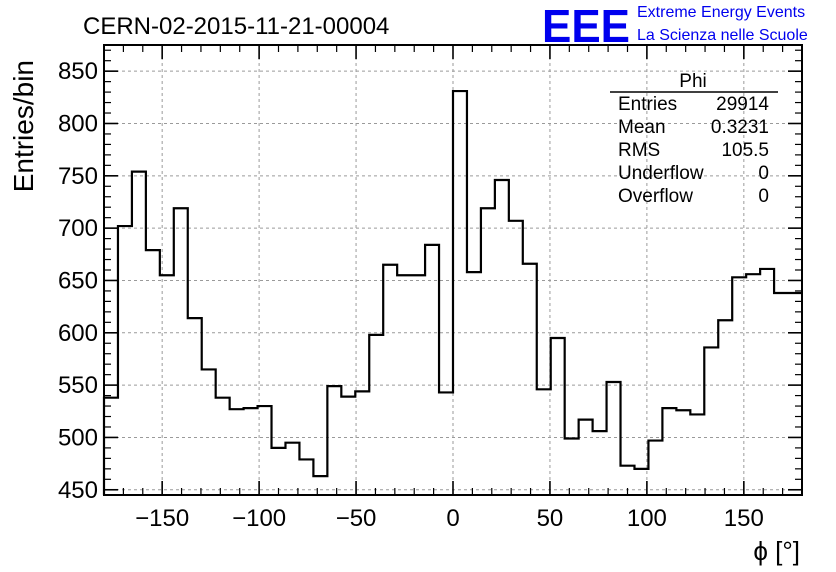 This screenshot has height=572, width=836. Describe the element at coordinates (78, 385) in the screenshot. I see `y-tick-label: 550` at that location.